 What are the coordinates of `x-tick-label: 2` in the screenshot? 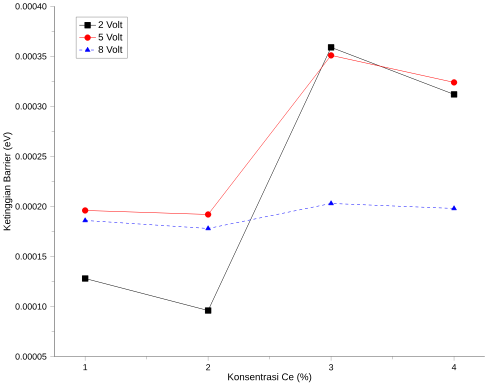 It's located at (208, 367).